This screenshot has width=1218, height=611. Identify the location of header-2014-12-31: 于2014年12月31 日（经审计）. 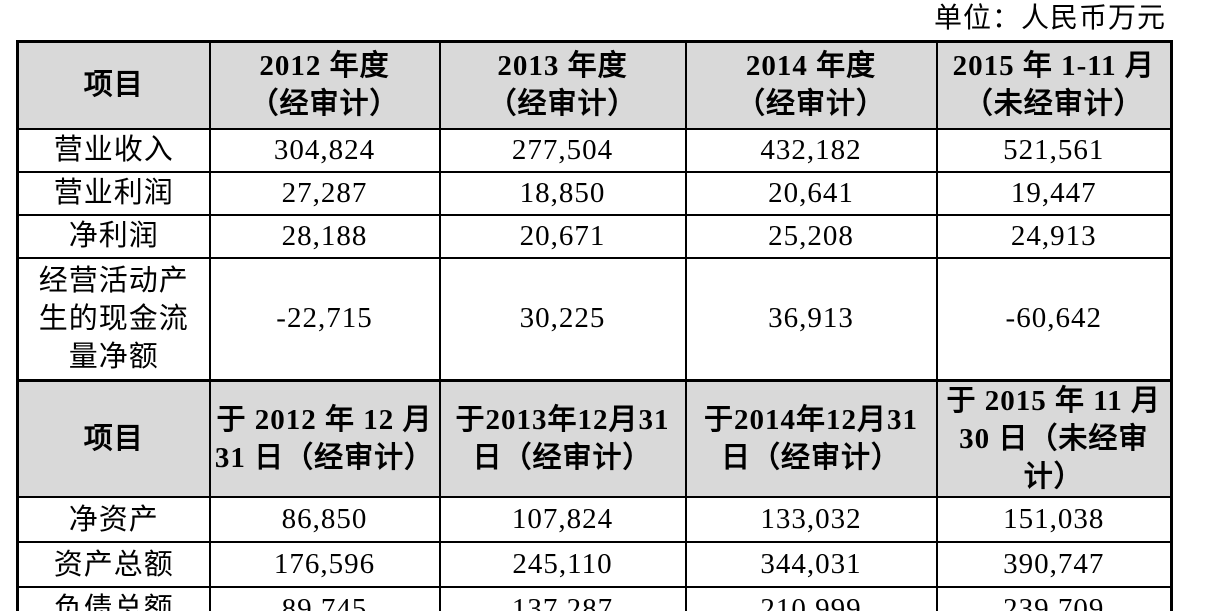
(811, 438).